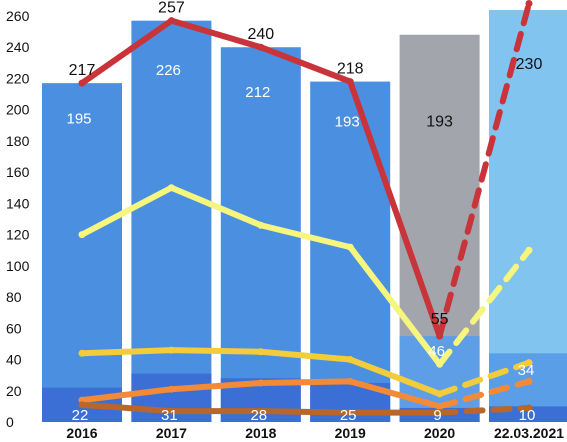  What do you see at coordinates (439, 433) in the screenshot?
I see `x-tick-label-2020: 2020` at bounding box center [439, 433].